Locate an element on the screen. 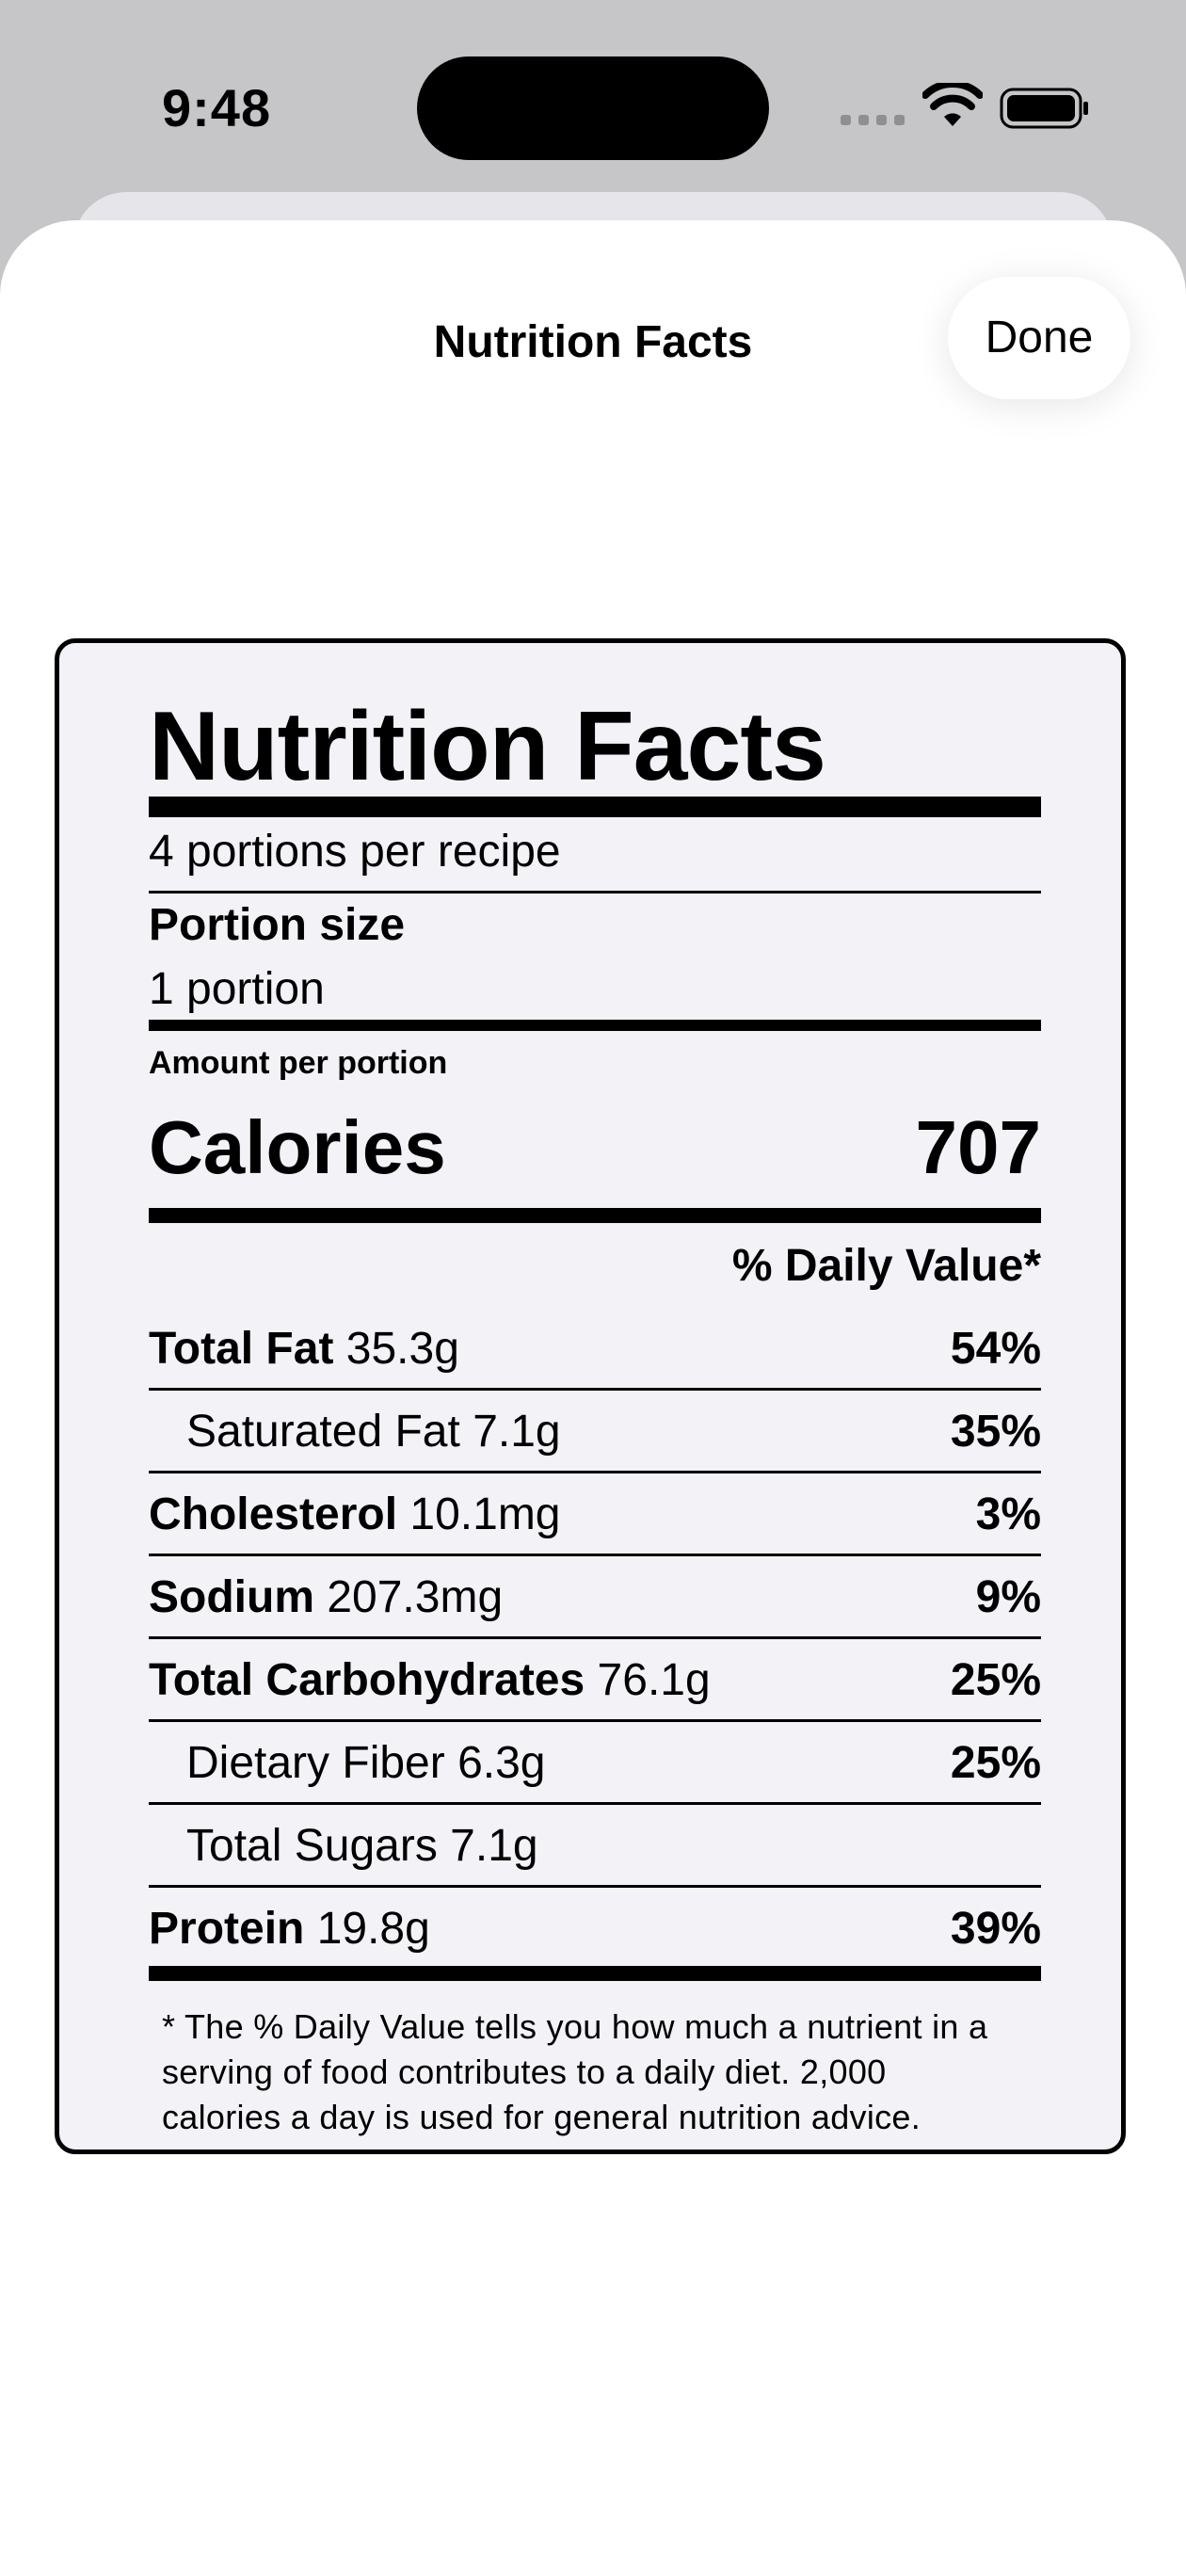  calories-divider is located at coordinates (595, 1215).